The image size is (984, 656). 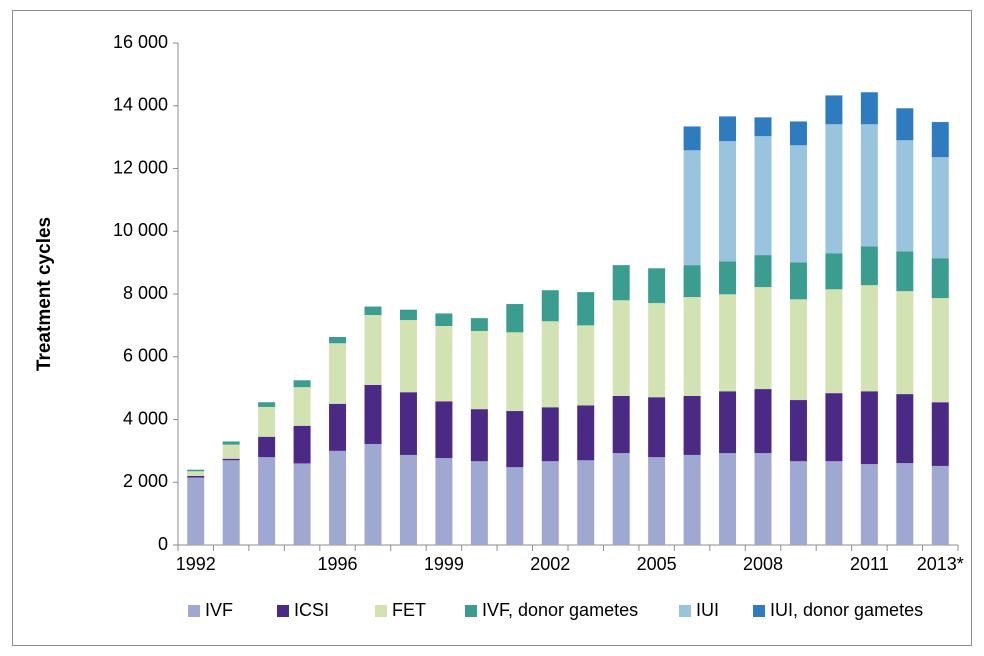 What do you see at coordinates (846, 610) in the screenshot?
I see `legend-label: IUI, donor gametes` at bounding box center [846, 610].